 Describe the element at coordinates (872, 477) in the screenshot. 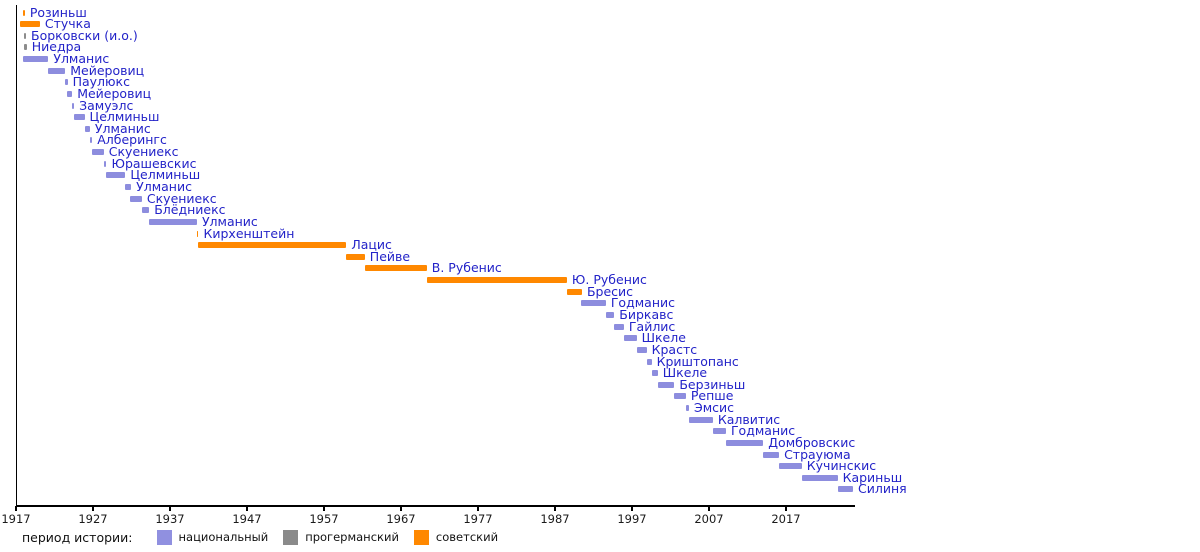

I see `term-label: Кариньш` at that location.